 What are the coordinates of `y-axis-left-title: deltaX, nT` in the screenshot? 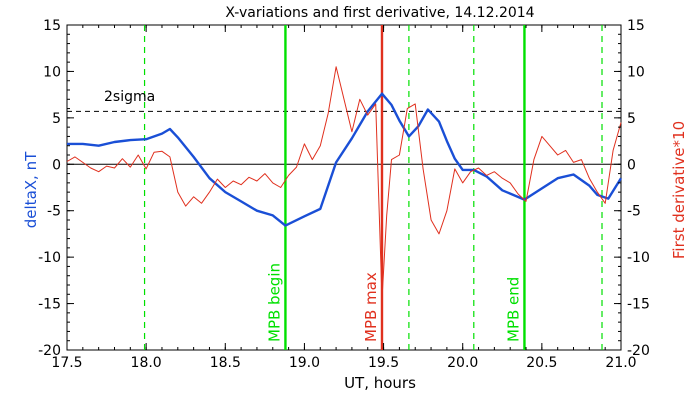 It's located at (31, 189).